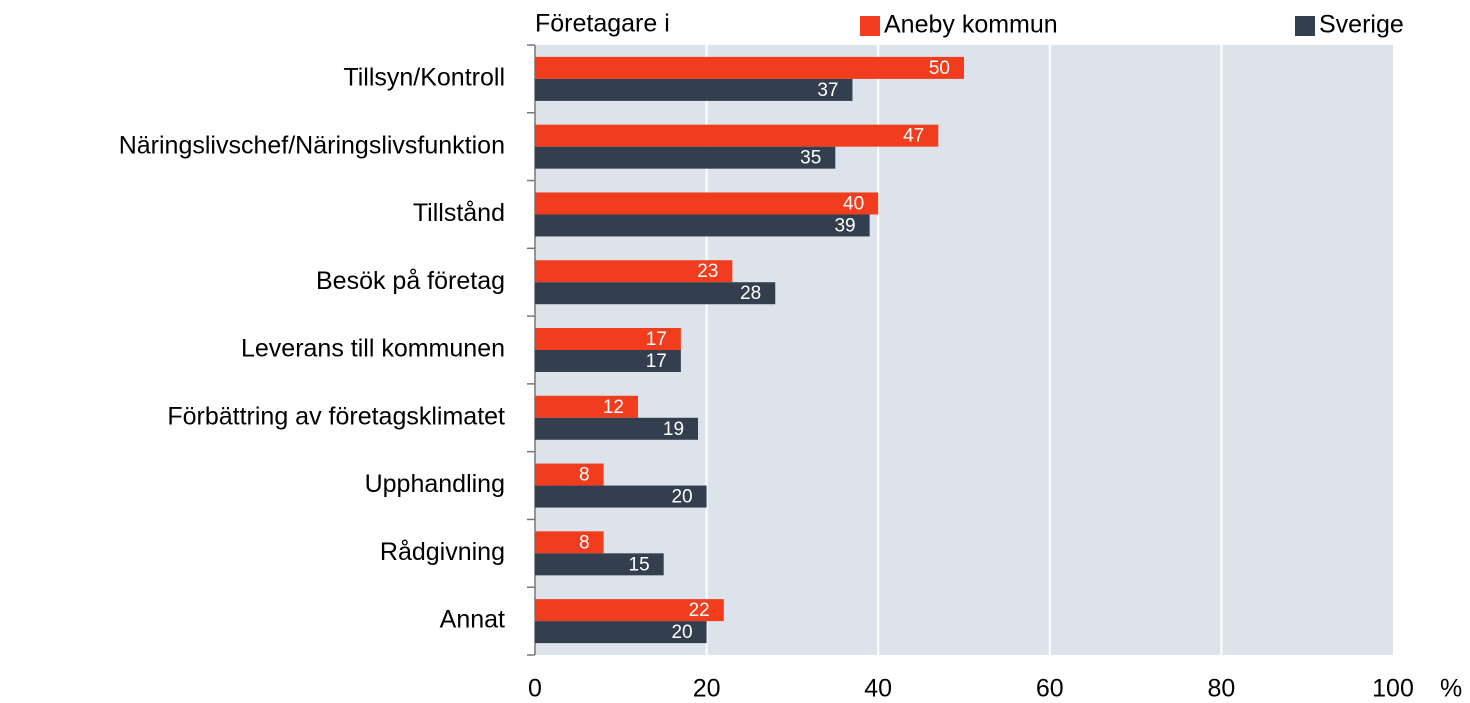 Image resolution: width=1470 pixels, height=703 pixels. I want to click on x-tick-label: 60, so click(1050, 689).